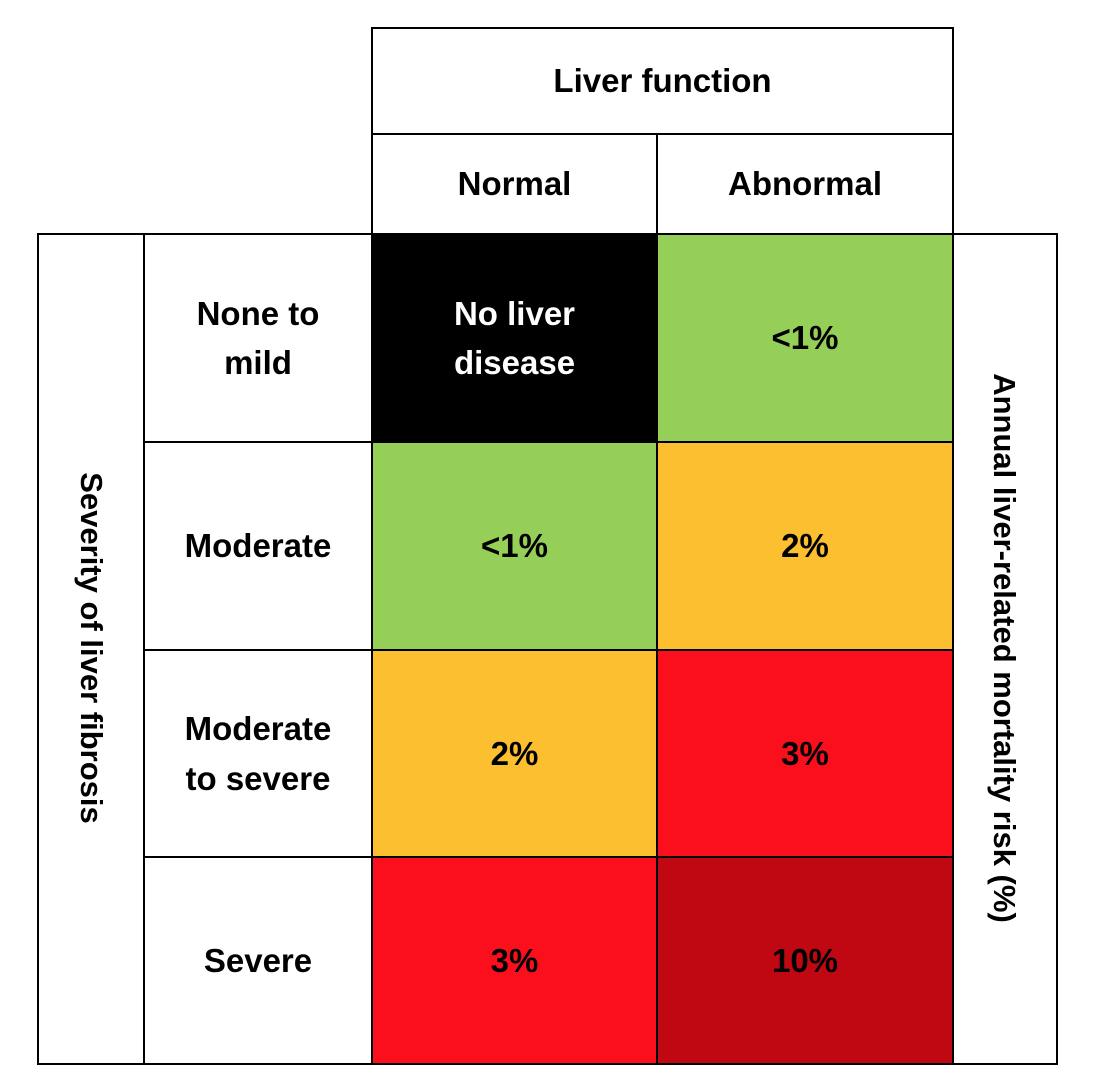 The width and height of the screenshot is (1096, 1092). I want to click on row-label-moderate: Moderate, so click(258, 546).